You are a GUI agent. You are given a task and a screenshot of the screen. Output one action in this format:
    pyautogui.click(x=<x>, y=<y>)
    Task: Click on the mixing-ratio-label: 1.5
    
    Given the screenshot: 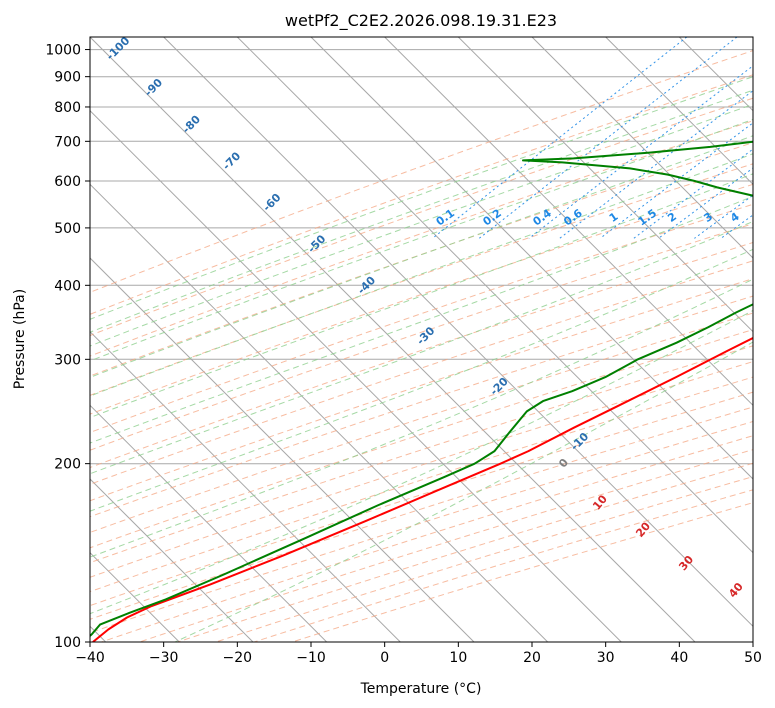 What is the action you would take?
    pyautogui.click(x=647, y=218)
    